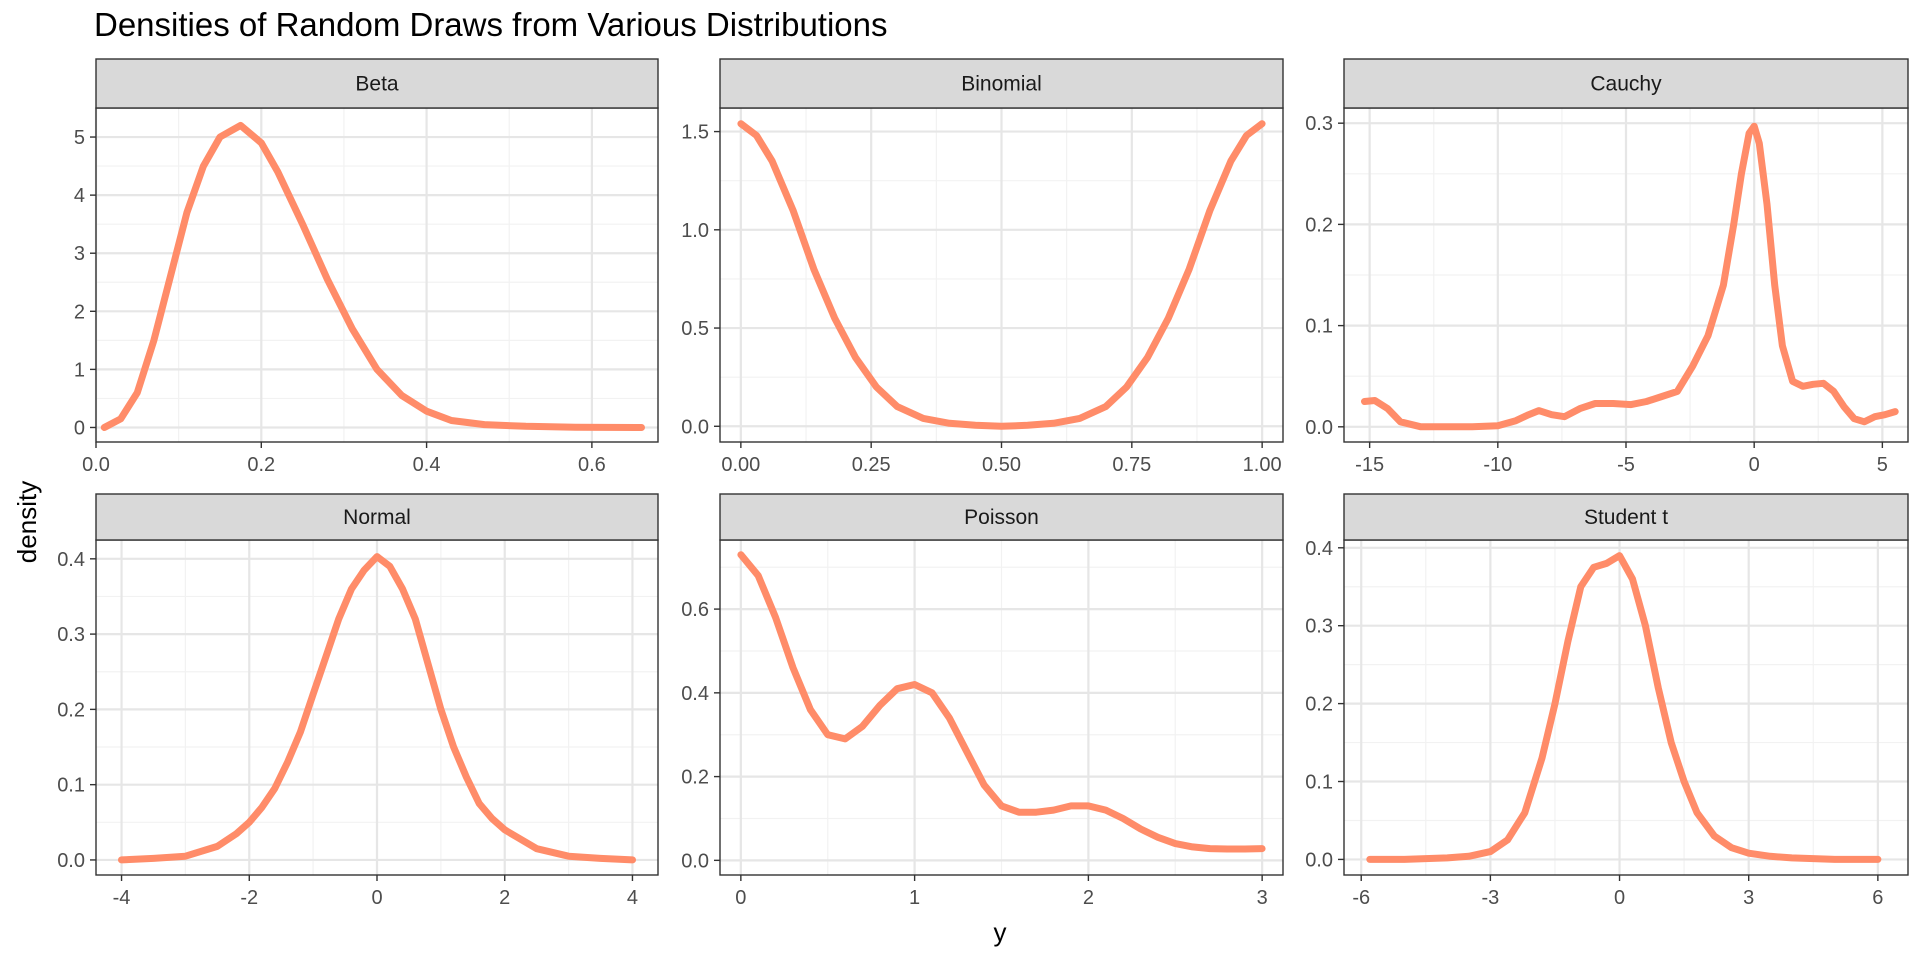  I want to click on density-line-poisson, so click(1001, 702).